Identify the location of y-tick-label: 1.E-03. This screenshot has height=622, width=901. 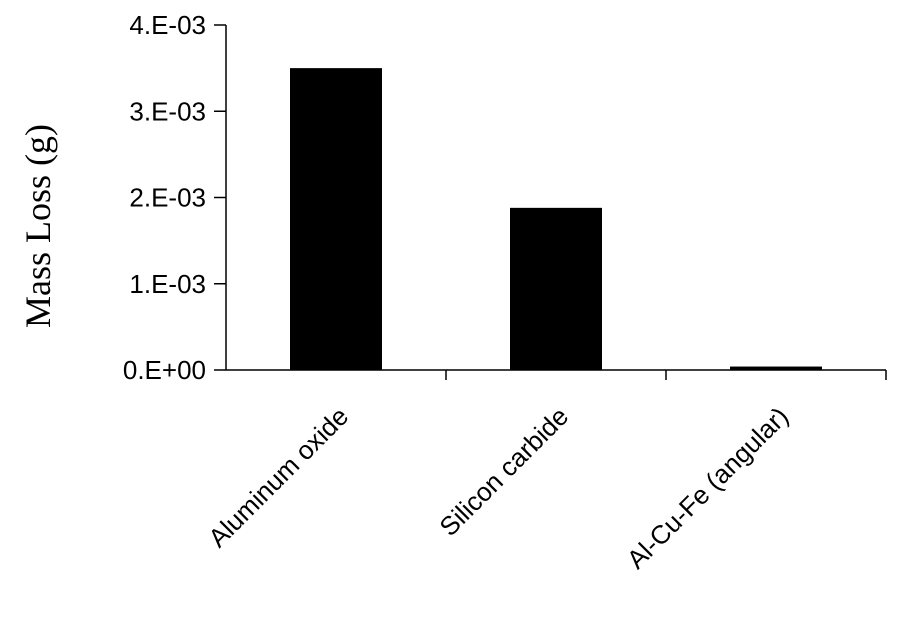
(167, 284).